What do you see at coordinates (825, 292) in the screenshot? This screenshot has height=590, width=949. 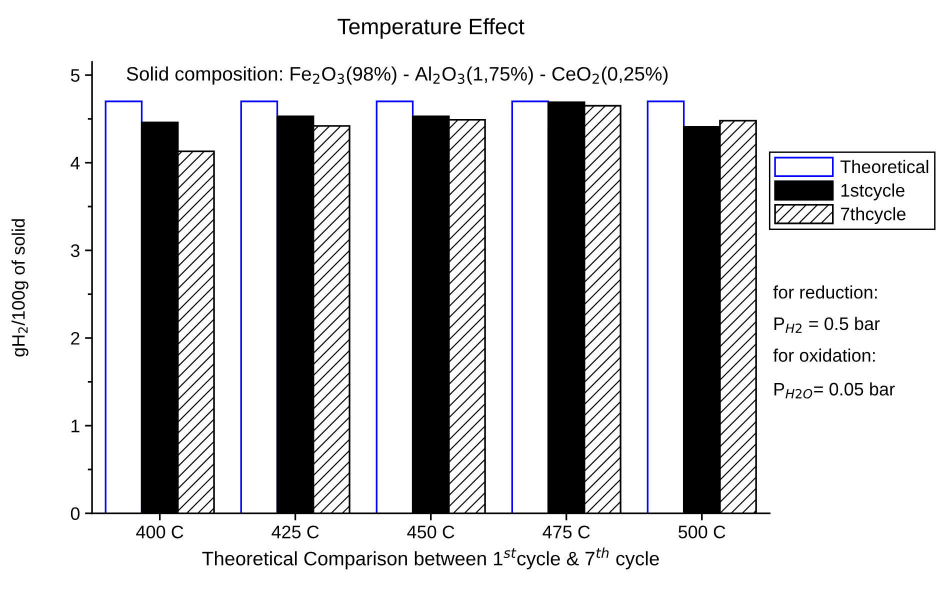 I see `text: for reduction:` at bounding box center [825, 292].